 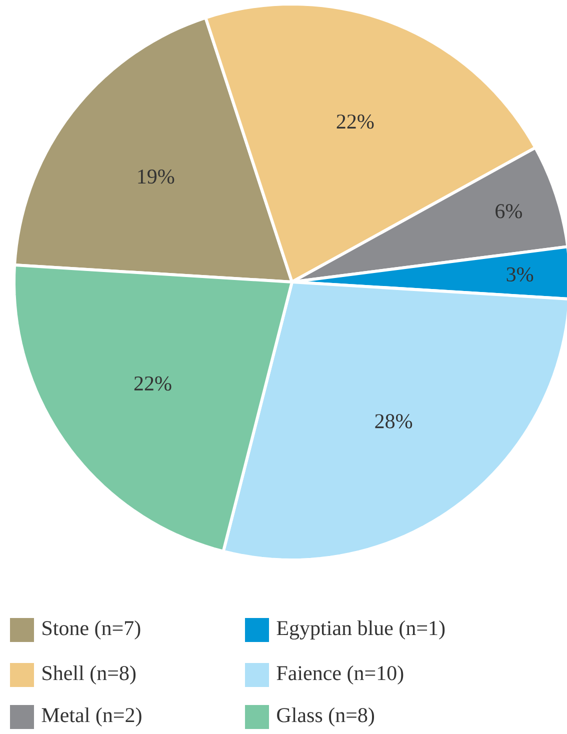 I want to click on data-label: 6%, so click(x=509, y=211).